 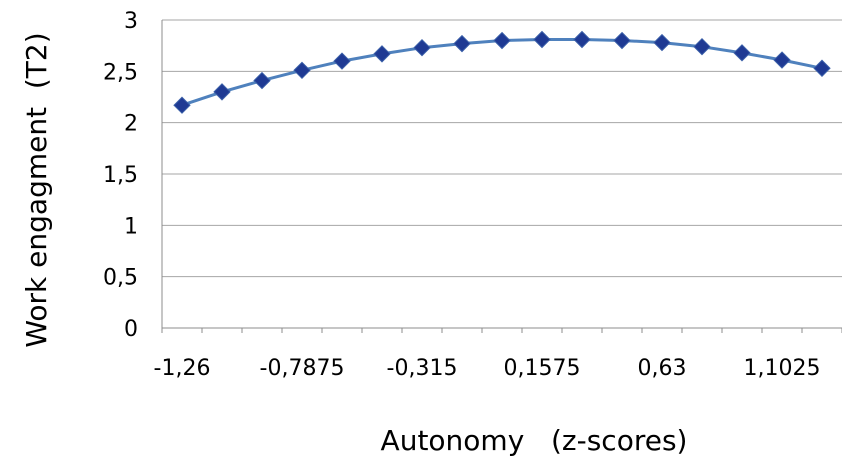 I want to click on y-axis-ticks: 0 0,5 1 1,5 2 2,5 3, so click(x=120, y=175).